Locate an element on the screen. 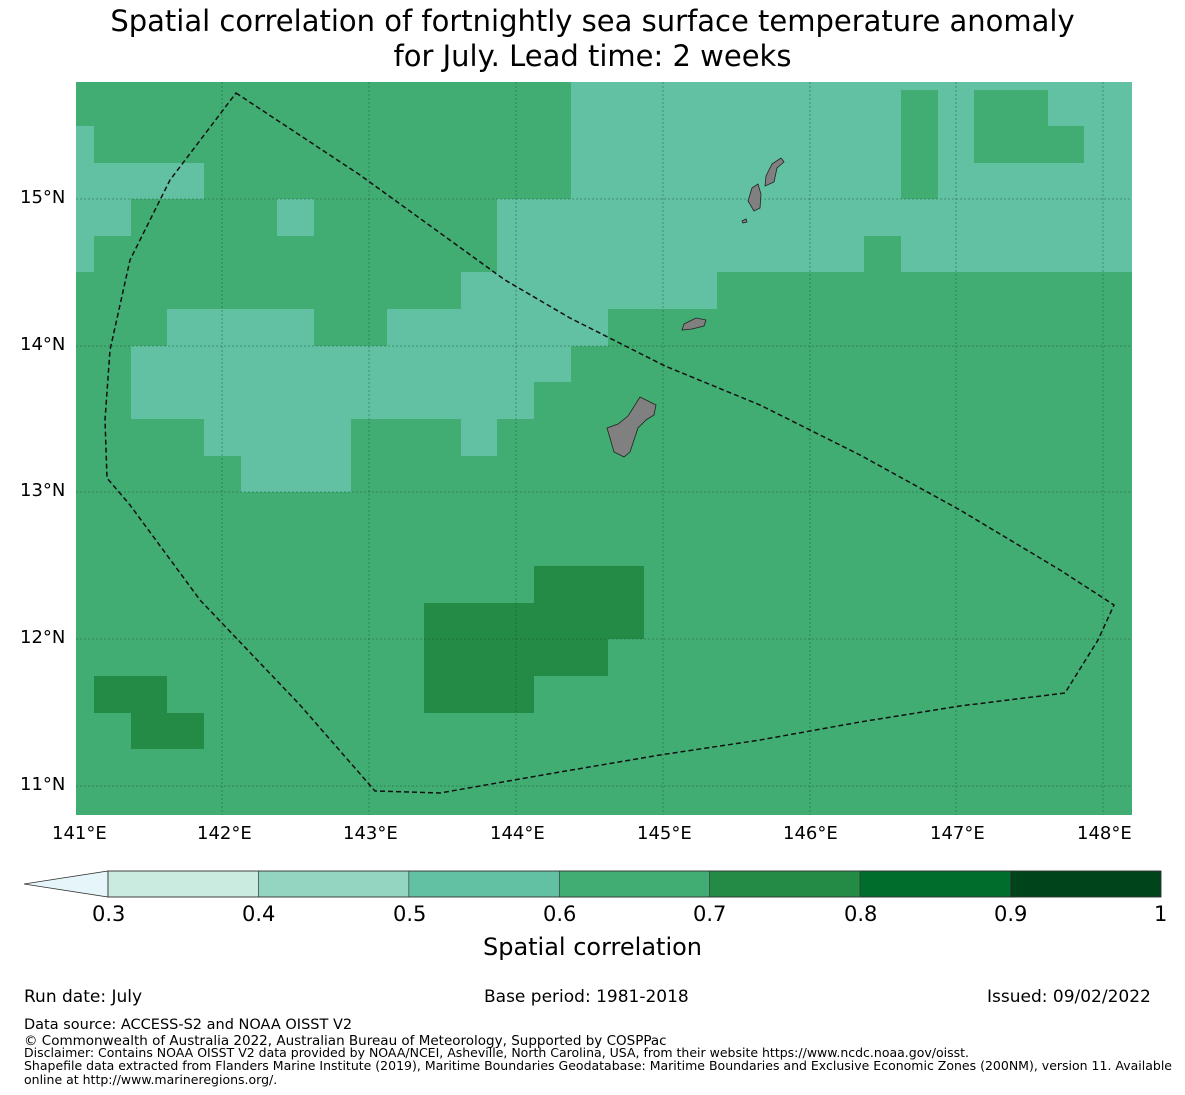  y-tick-12n: 12°N is located at coordinates (43, 637).